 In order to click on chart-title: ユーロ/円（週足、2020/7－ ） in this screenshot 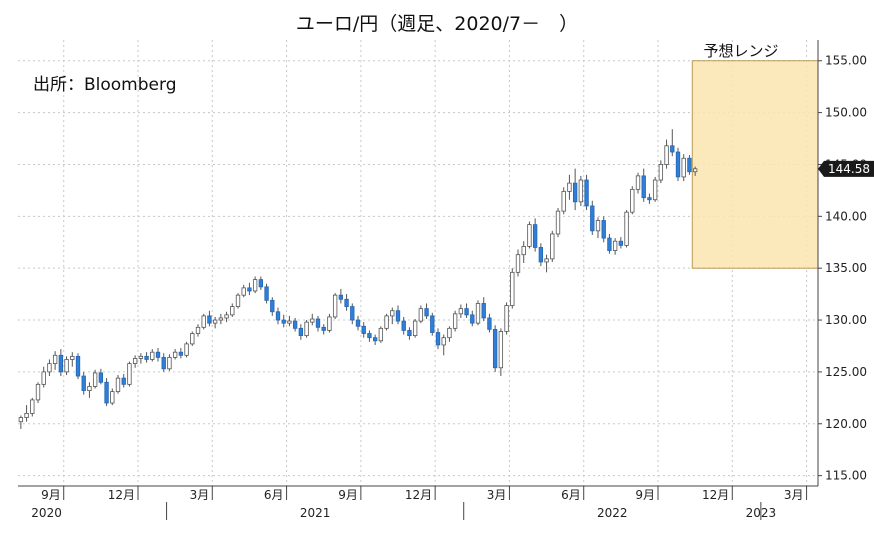, I will do `click(437, 24)`.